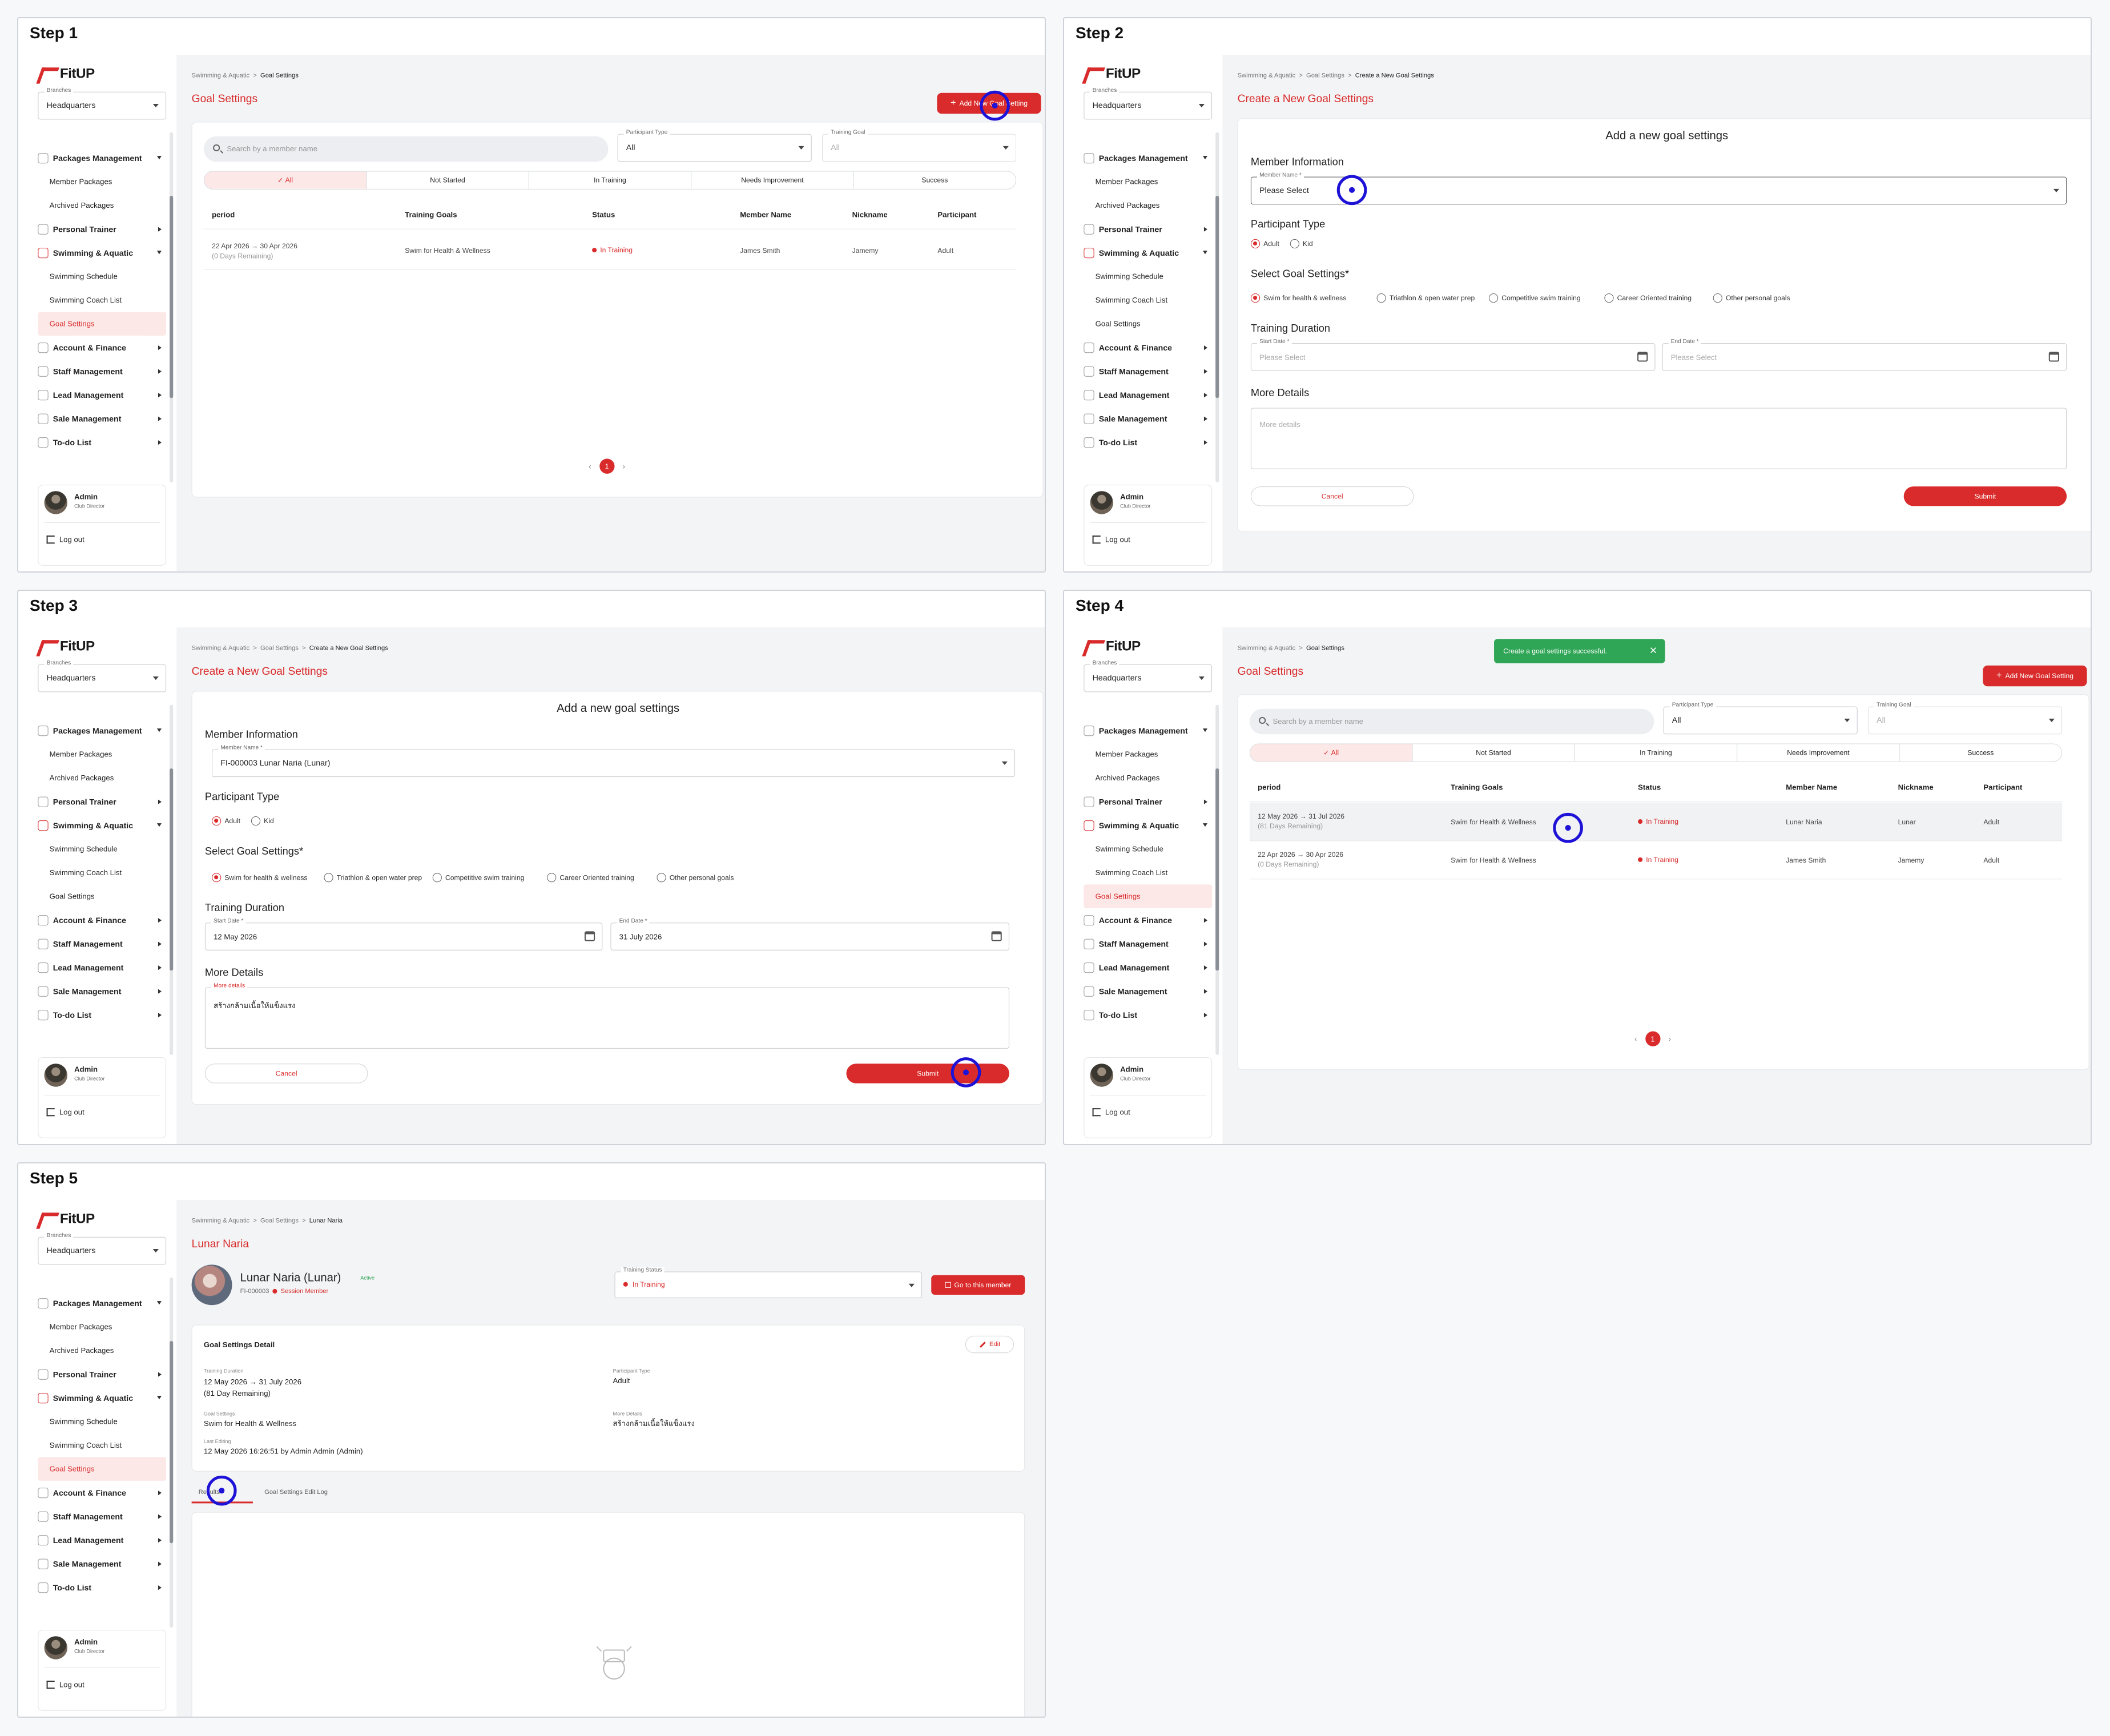  I want to click on start-date-field: Start Date * 12 May 2026, so click(404, 934).